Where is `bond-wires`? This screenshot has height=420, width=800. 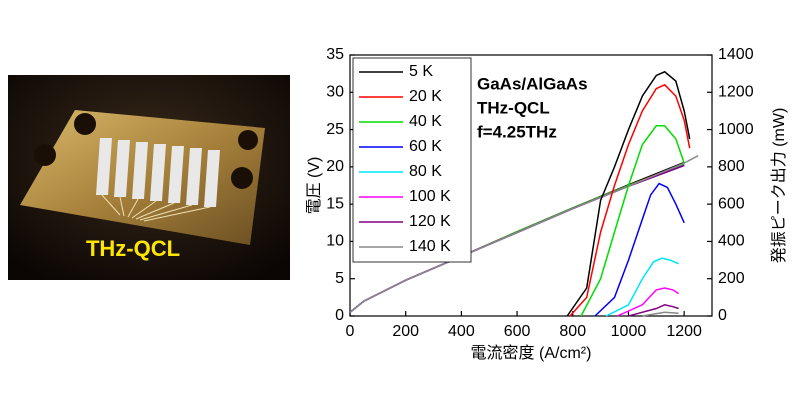
bond-wires is located at coordinates (156, 208).